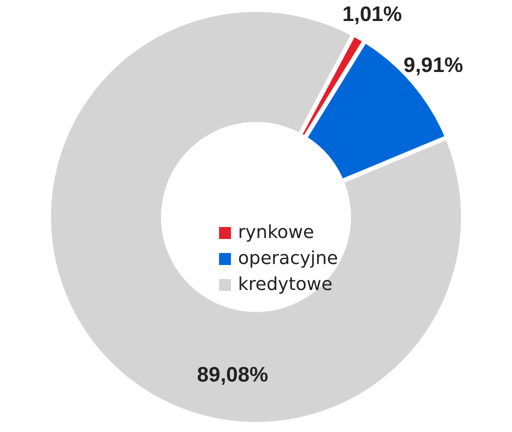 The height and width of the screenshot is (432, 512). What do you see at coordinates (232, 374) in the screenshot?
I see `data-label: 89,08%` at bounding box center [232, 374].